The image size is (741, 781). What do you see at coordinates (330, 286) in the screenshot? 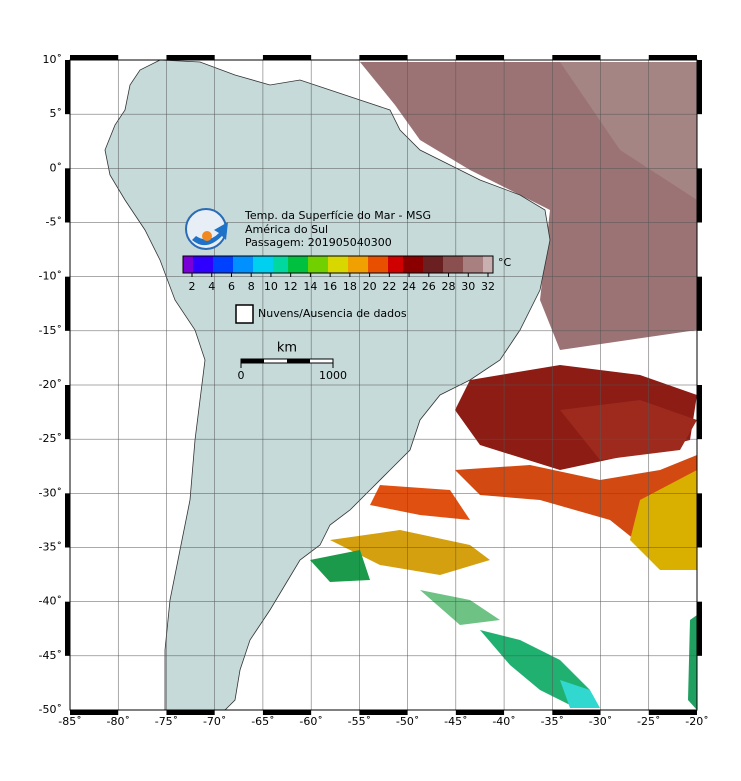
I see `colorbar-tick-label: 16` at bounding box center [330, 286].